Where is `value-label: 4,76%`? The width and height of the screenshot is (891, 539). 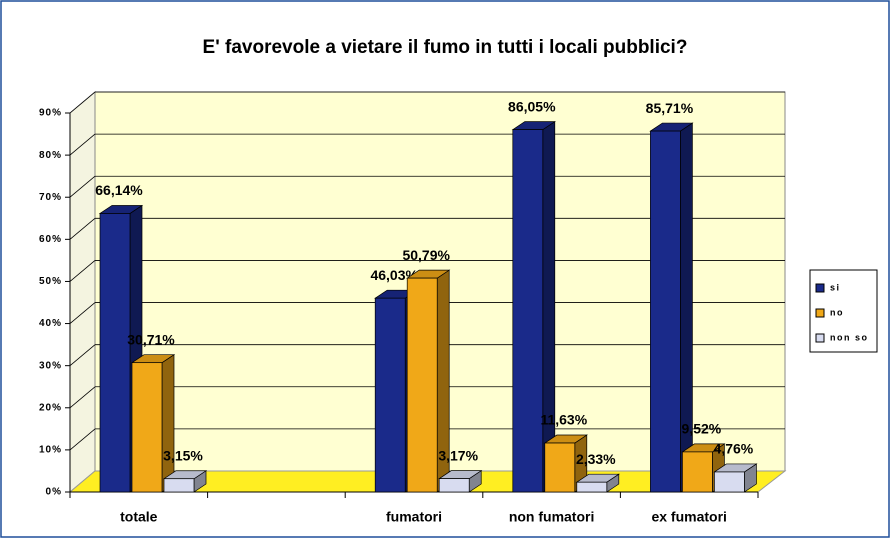 value-label: 4,76% is located at coordinates (734, 449).